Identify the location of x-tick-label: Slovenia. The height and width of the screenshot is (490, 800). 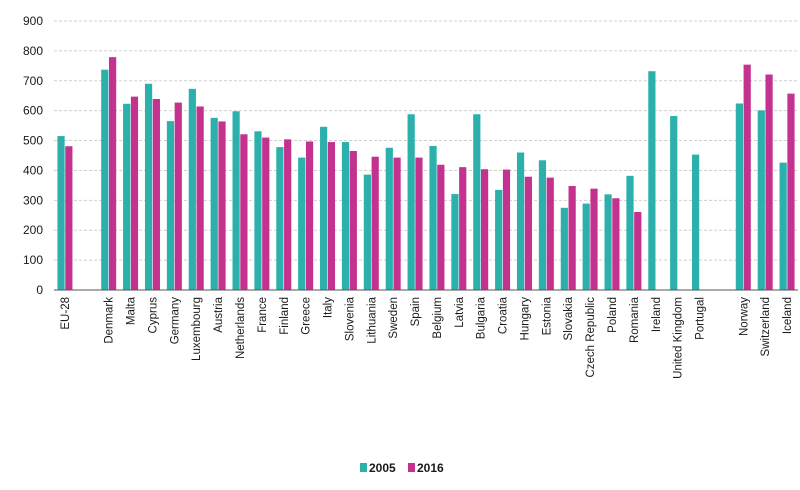
(350, 318).